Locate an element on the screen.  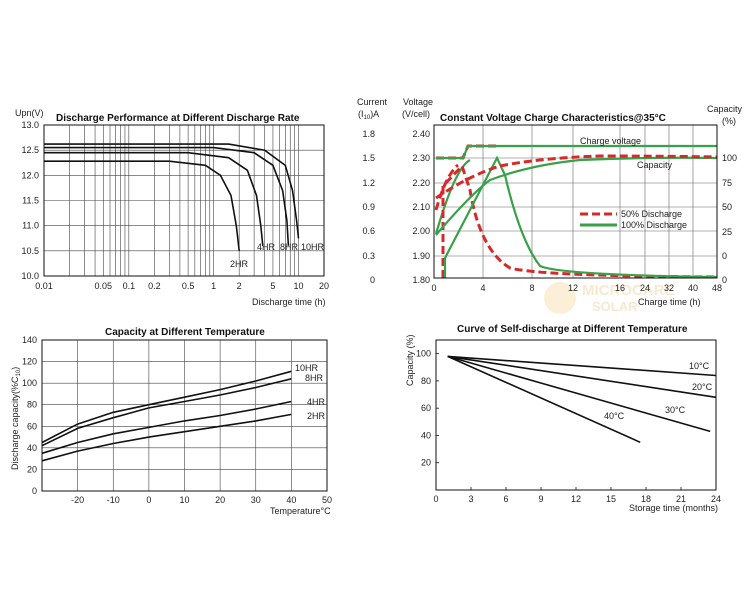
chart2-x-tick-label: 40 is located at coordinates (693, 288).